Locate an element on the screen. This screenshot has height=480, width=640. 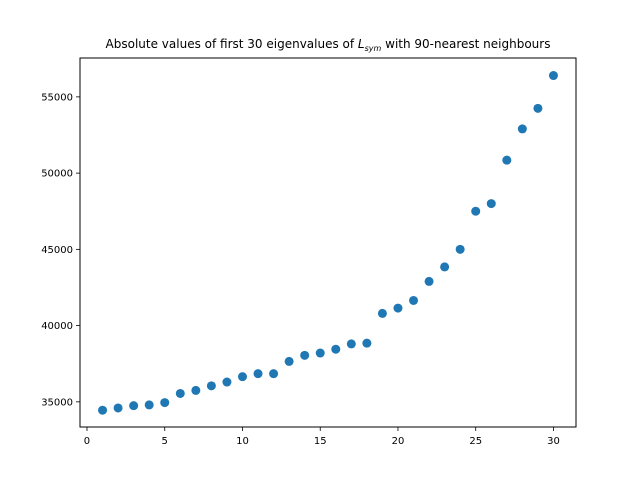
x-tick-label: 25 is located at coordinates (475, 441).